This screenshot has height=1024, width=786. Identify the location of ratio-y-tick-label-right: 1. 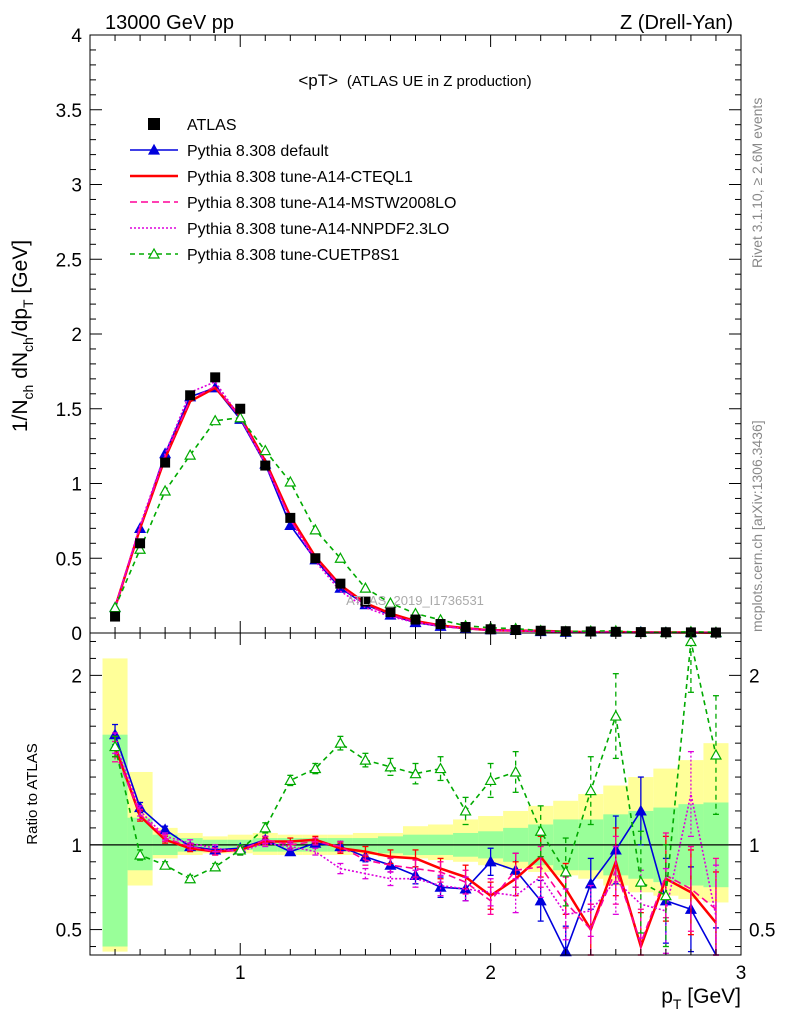
(754, 846).